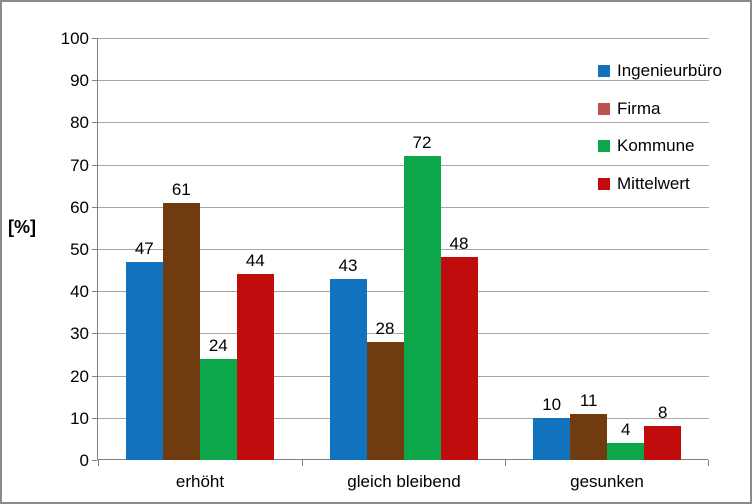 Image resolution: width=752 pixels, height=504 pixels. I want to click on y-axis-tick-label-30: 30, so click(79, 333).